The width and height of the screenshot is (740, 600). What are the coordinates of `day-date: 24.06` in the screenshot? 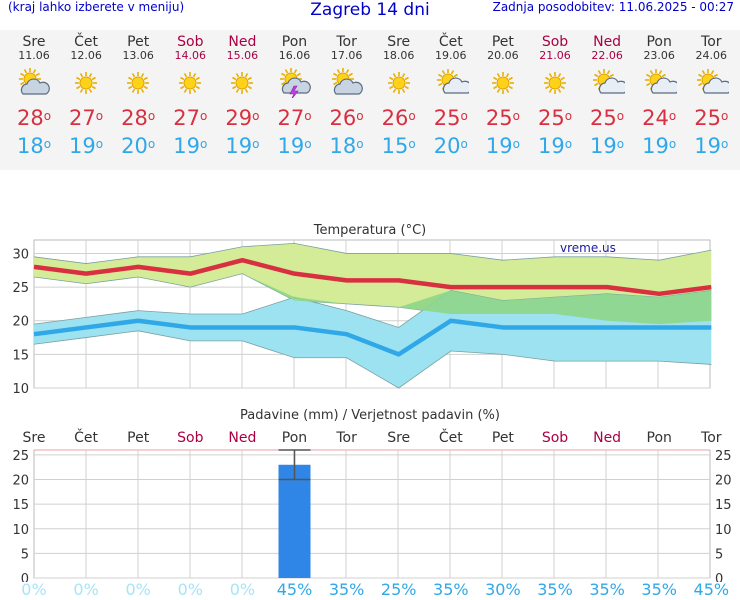 It's located at (711, 55).